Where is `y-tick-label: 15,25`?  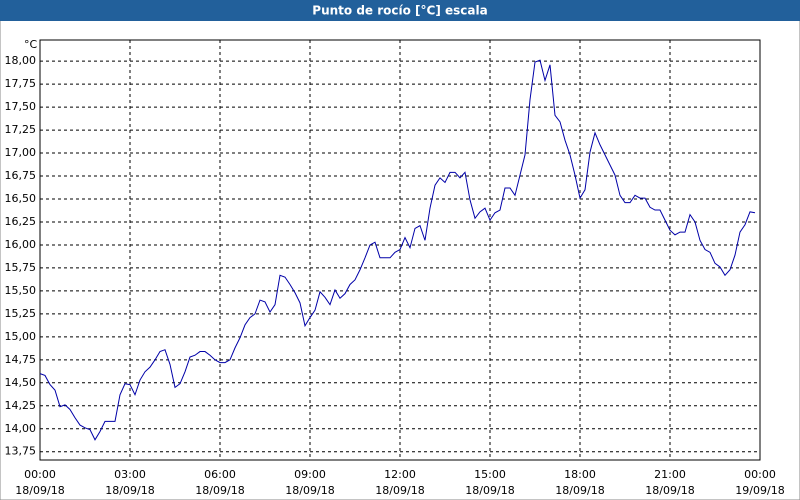 y-tick-label: 15,25 is located at coordinates (21, 313).